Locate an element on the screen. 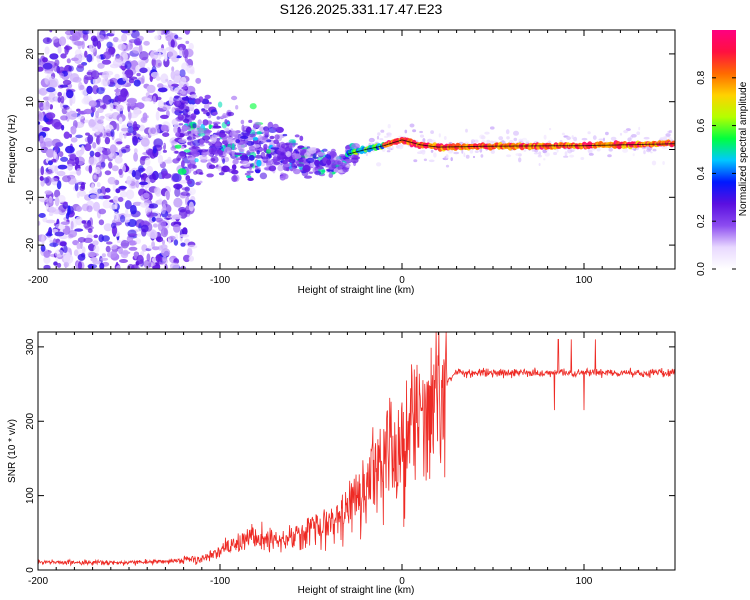  spectral-ridge is located at coordinates (511, 147).